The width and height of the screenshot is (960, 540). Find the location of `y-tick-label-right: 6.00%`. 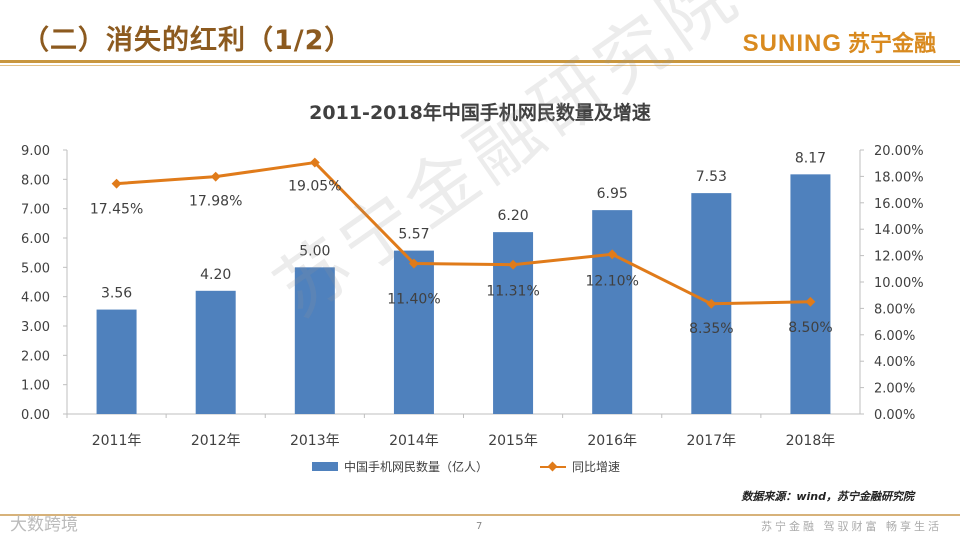

y-tick-label-right: 6.00% is located at coordinates (894, 336).